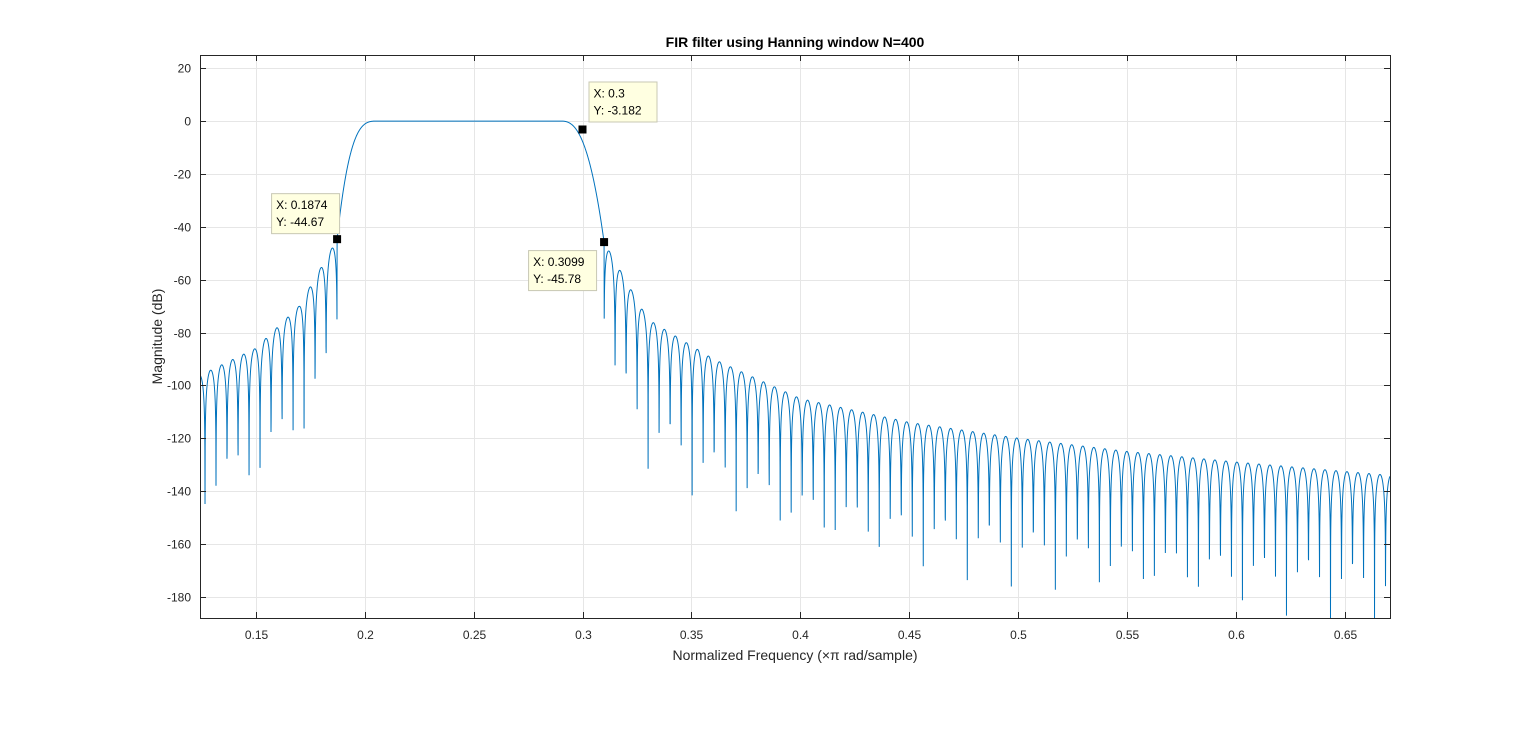 The image size is (1536, 745). I want to click on data-tip: X: 0.3 Y: -3.182, so click(618, 107).